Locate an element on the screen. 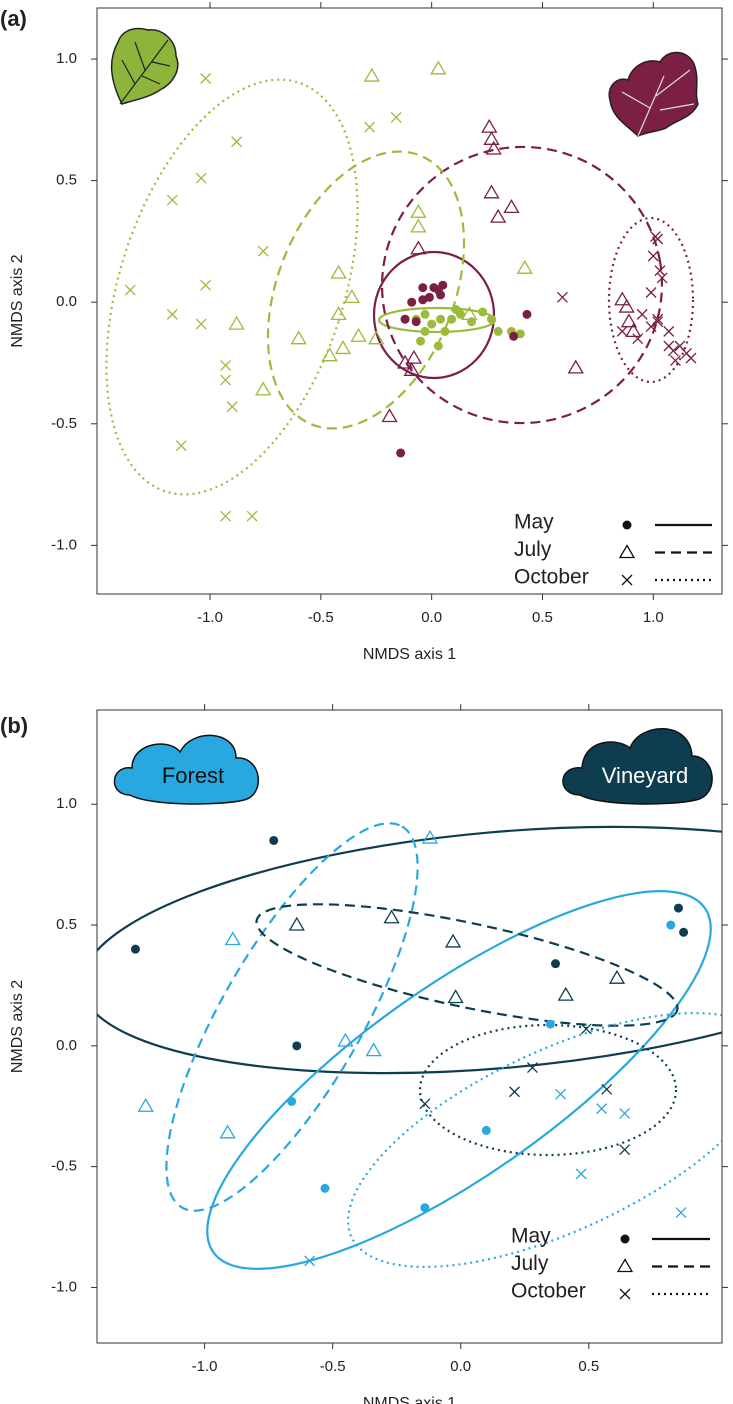 The width and height of the screenshot is (733, 1404). y-tick-label: -1.0 is located at coordinates (64, 1286).